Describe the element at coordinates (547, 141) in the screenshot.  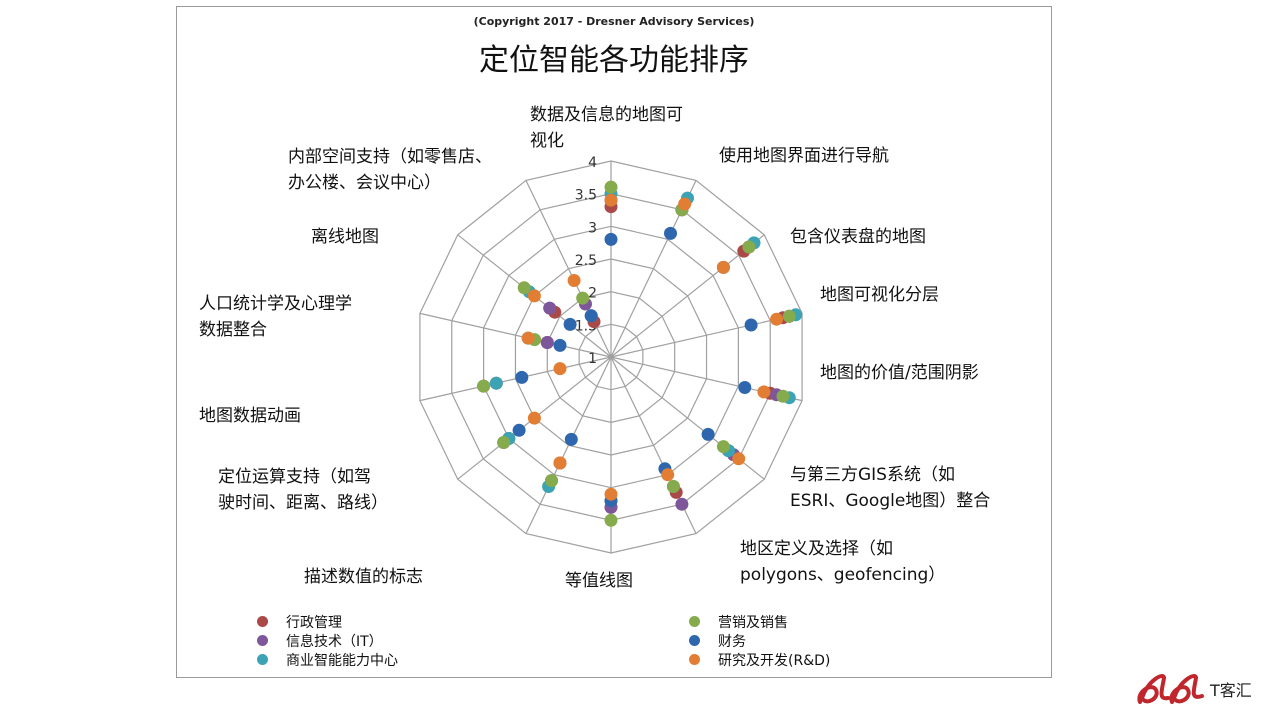
I see `category-label: 视化` at that location.